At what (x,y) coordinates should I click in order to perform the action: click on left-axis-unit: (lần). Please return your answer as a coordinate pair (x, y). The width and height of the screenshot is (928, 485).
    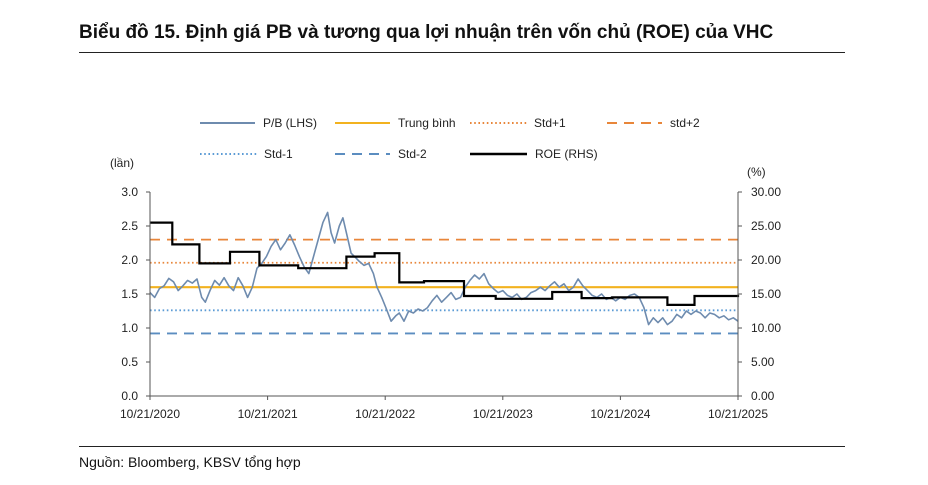
    Looking at the image, I should click on (122, 163).